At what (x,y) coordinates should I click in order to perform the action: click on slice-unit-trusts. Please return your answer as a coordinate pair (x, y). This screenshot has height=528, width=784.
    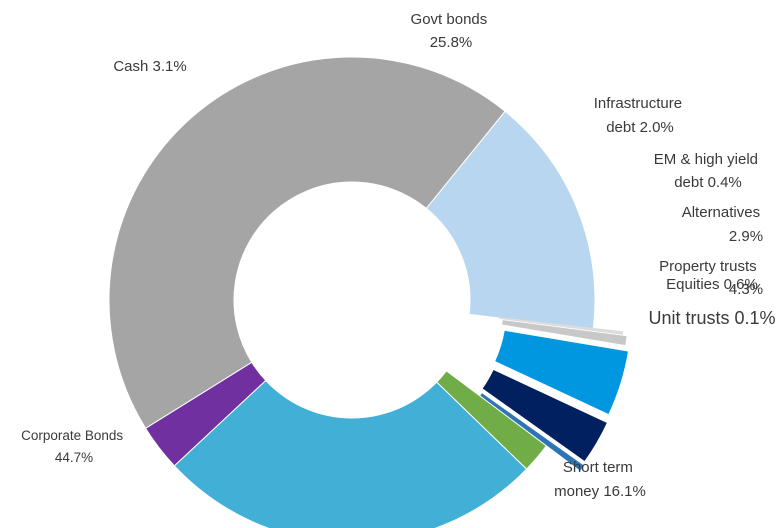
    Looking at the image, I should click on (561, 326).